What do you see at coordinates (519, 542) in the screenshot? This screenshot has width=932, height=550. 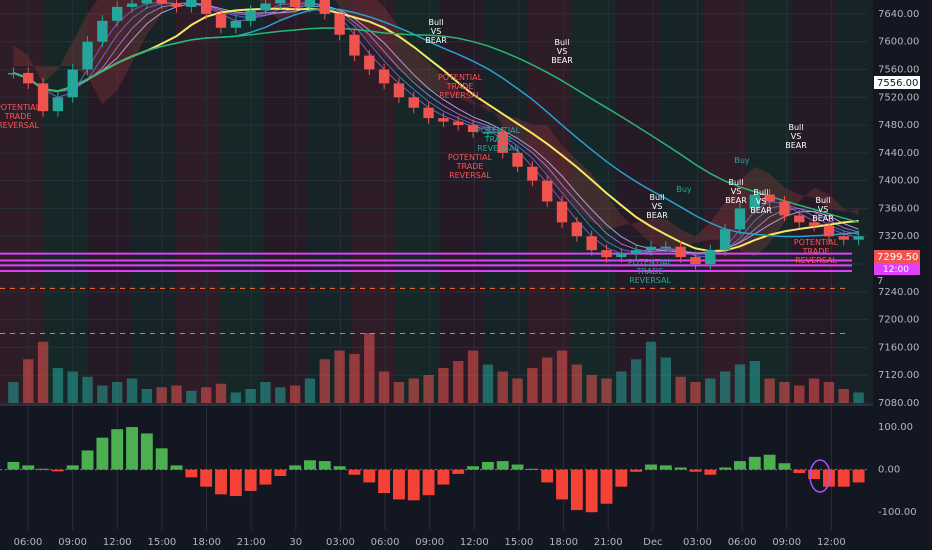 I see `x-tick-label: 15:00` at bounding box center [519, 542].